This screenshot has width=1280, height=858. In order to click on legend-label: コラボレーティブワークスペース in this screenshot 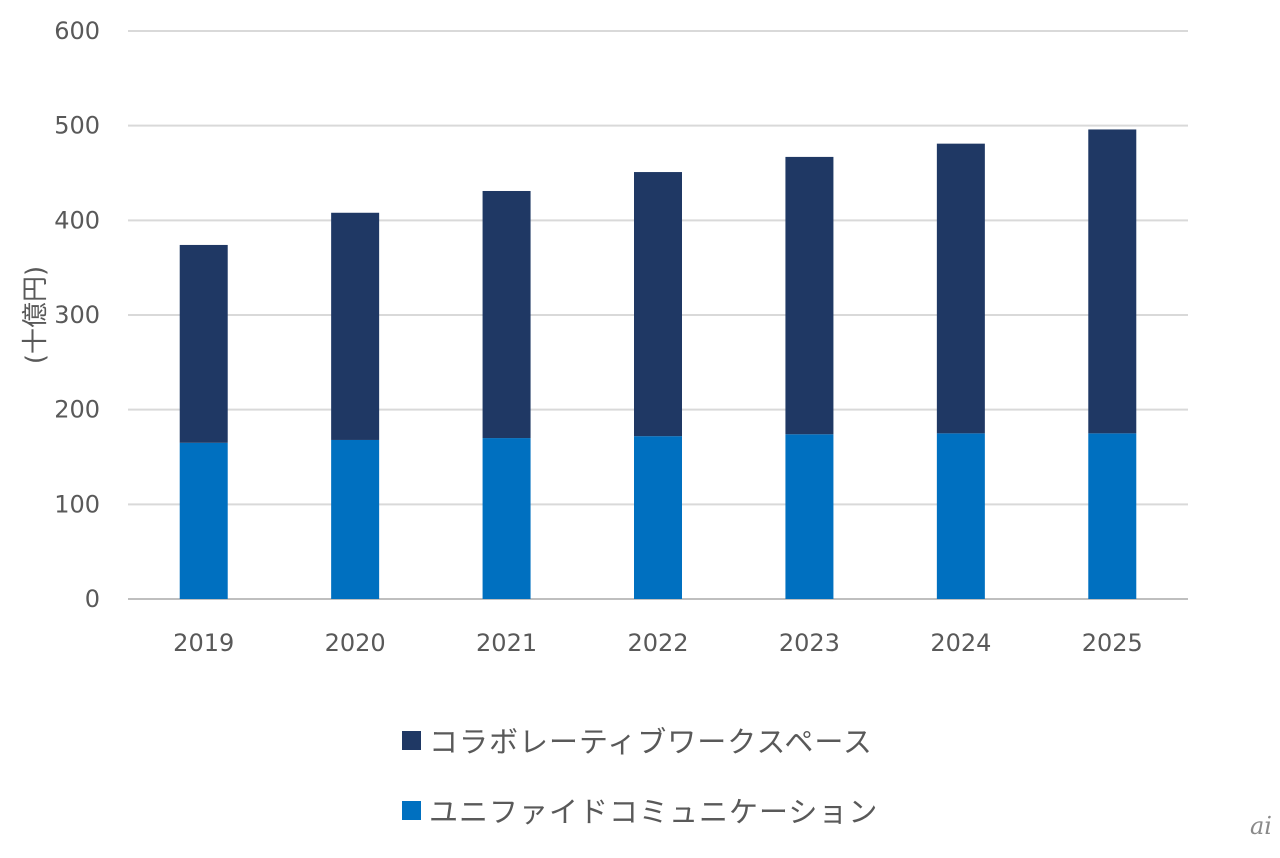, I will do `click(651, 742)`.